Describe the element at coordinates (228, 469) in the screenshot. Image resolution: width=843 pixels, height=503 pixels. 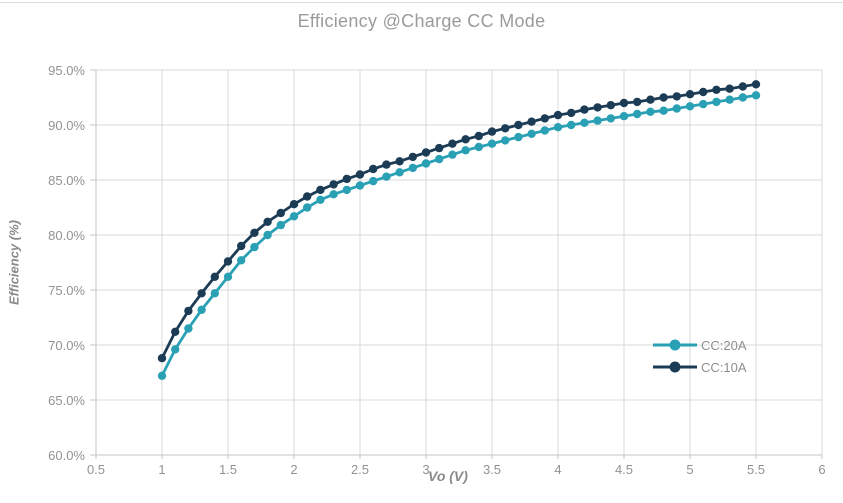
I see `x-tick-label: 1.5` at that location.